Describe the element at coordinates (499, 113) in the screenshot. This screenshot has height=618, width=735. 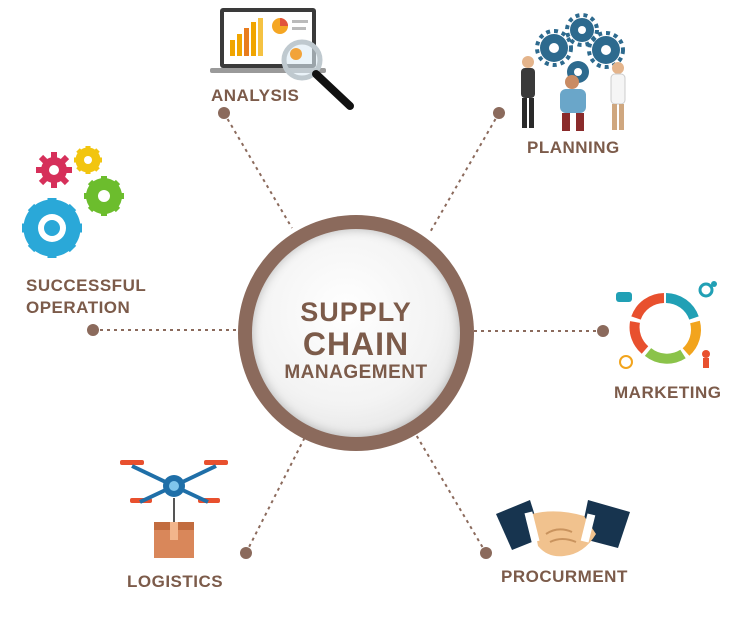
I see `node-dot-planning` at that location.